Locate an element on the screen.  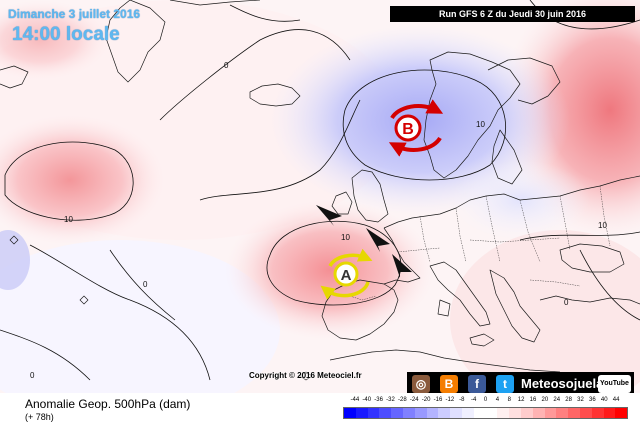
legend-title: Anomalie Geop. 500hPa (dam) is located at coordinates (108, 404).